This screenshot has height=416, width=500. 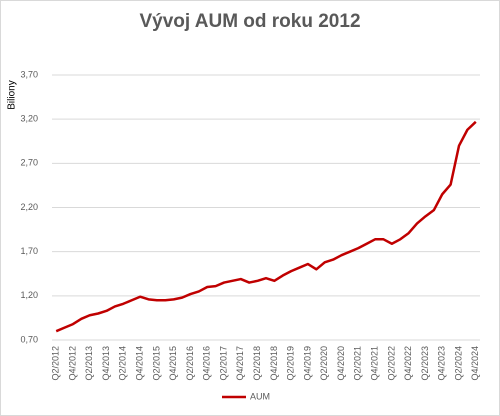 What do you see at coordinates (249, 21) in the screenshot?
I see `chart-title: Vývoj AUM od roku 2012` at bounding box center [249, 21].